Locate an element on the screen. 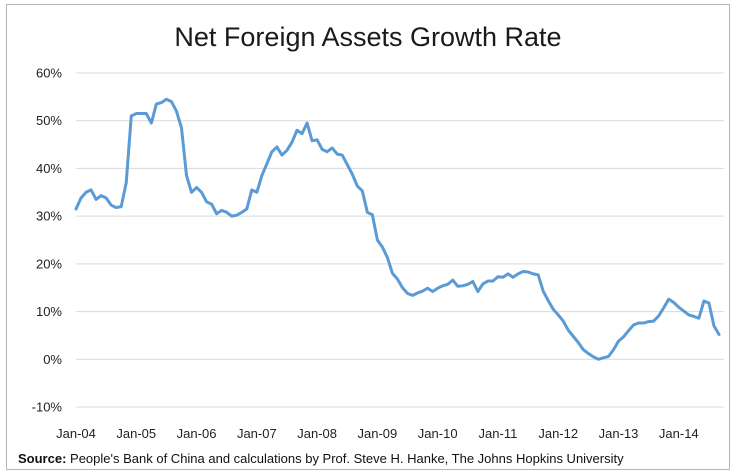 This screenshot has height=473, width=736. x-tick-label: Jan-09 is located at coordinates (378, 433).